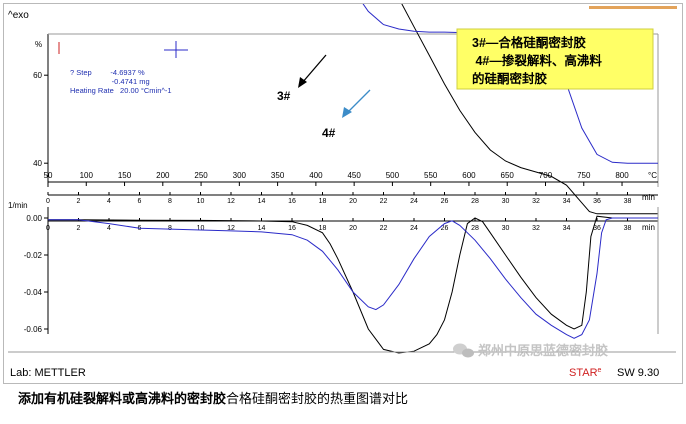  What do you see at coordinates (201, 201) in the screenshot?
I see `tga-time-tick-label: 10` at bounding box center [201, 201].